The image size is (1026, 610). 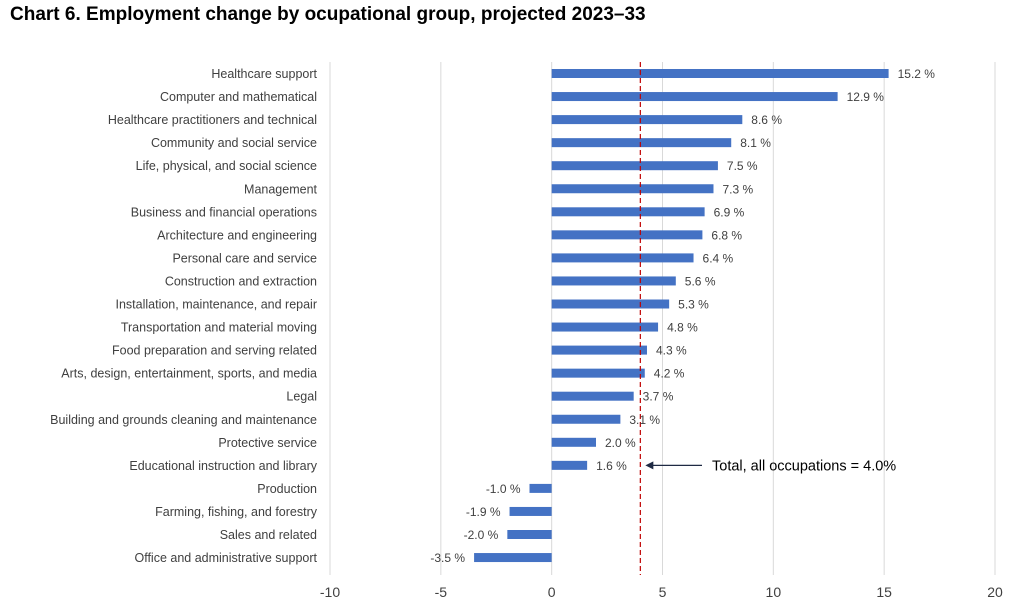 What do you see at coordinates (644, 420) in the screenshot?
I see `value-label: 3.1 %` at bounding box center [644, 420].